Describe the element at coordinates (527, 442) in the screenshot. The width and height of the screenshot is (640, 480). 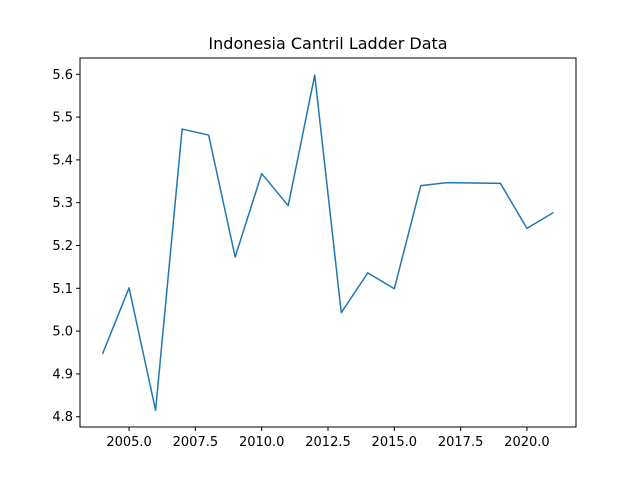
I see `x-tick-label: 2020.0` at that location.